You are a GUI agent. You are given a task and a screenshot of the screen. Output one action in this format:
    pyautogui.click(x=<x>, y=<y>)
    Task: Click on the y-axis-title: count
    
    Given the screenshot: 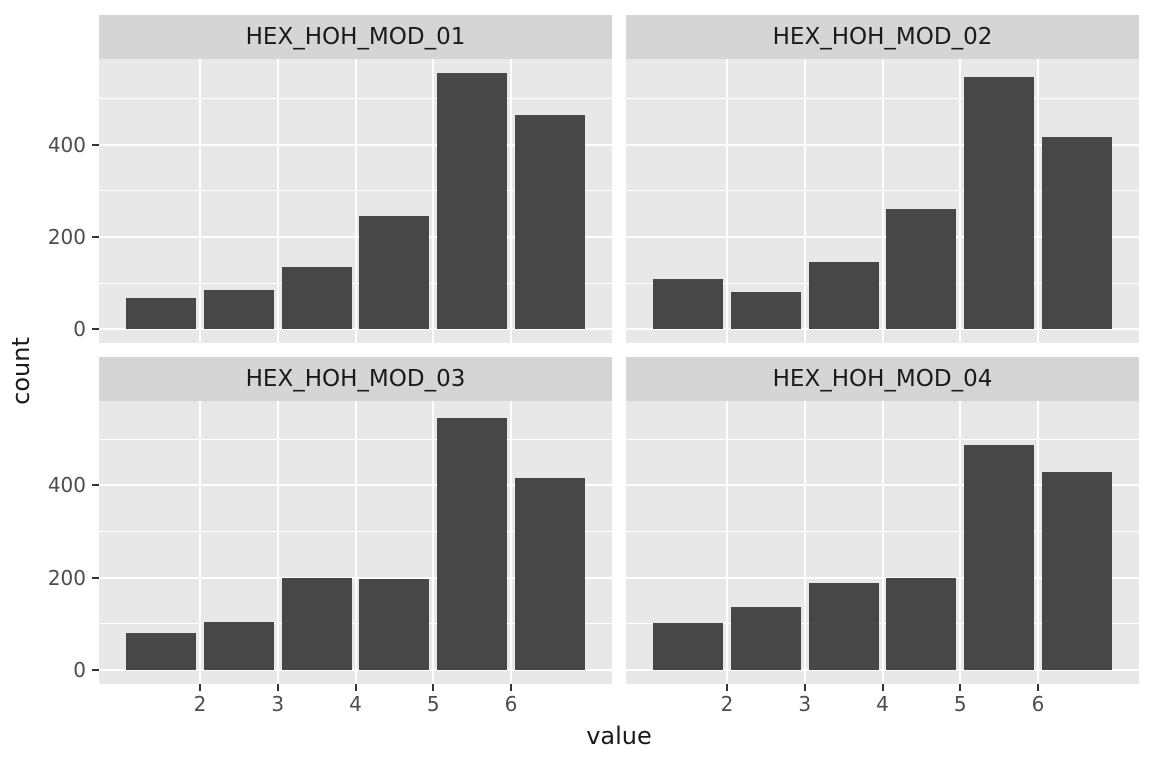 What is the action you would take?
    pyautogui.click(x=21, y=371)
    